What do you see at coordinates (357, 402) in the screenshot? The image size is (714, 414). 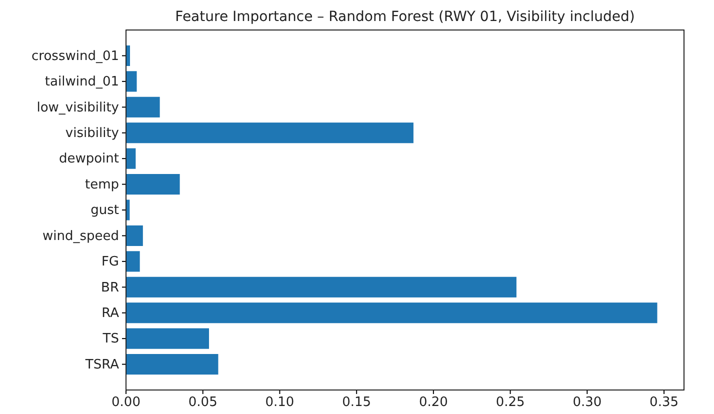 I see `x-tick-label: 0.15` at bounding box center [357, 402].